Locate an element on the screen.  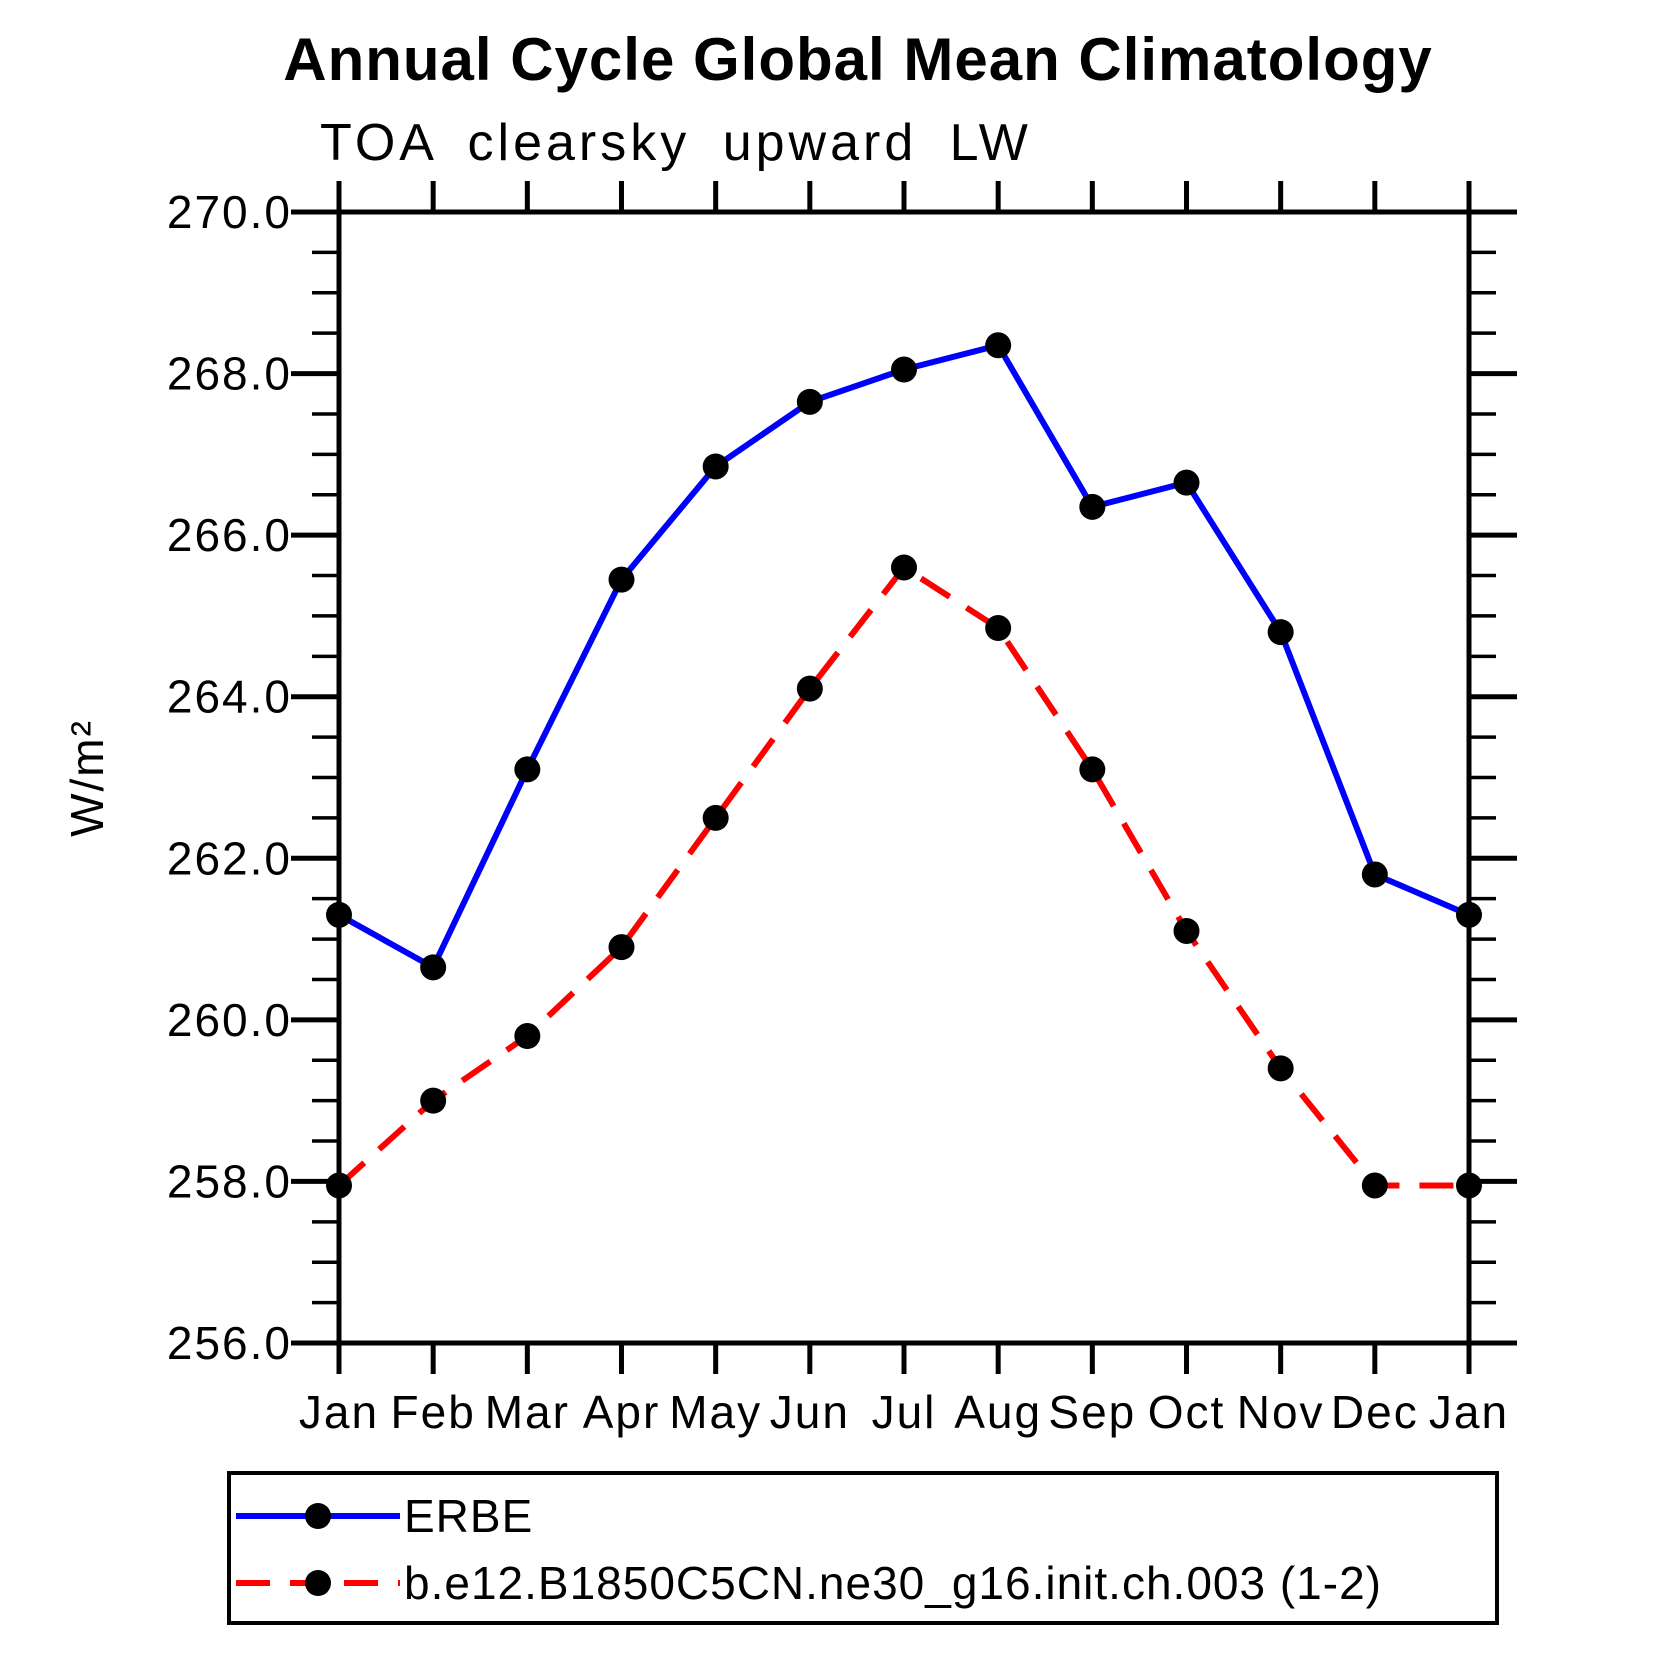
y-tick-label: 268.0 is located at coordinates (229, 374).